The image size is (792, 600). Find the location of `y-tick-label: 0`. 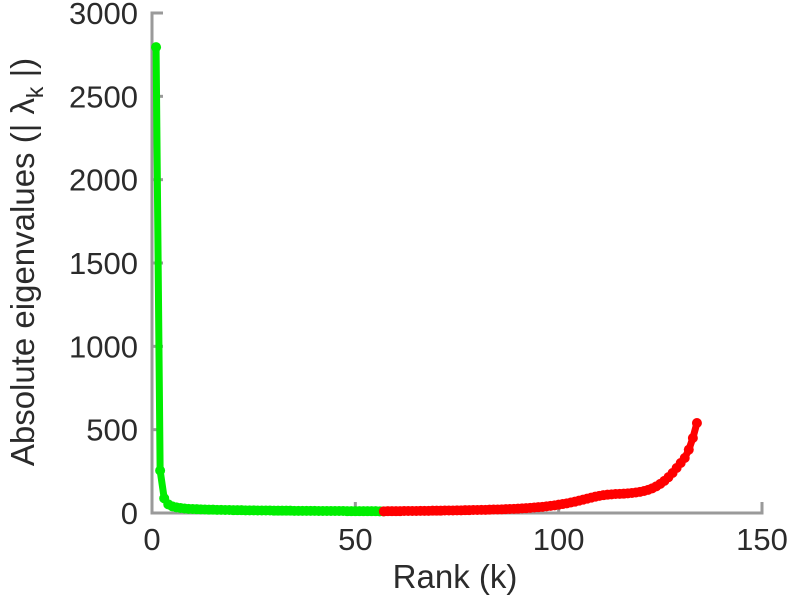

y-tick-label: 0 is located at coordinates (129, 513).